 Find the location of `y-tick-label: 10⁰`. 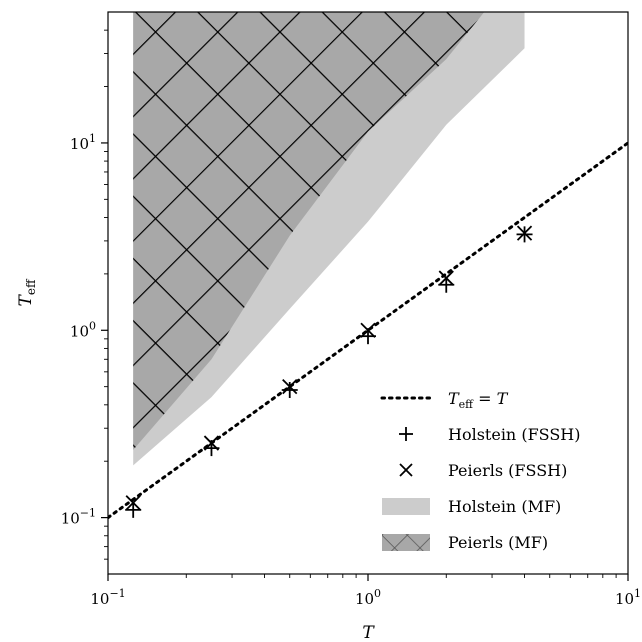

y-tick-label: 10⁰ is located at coordinates (83, 329).